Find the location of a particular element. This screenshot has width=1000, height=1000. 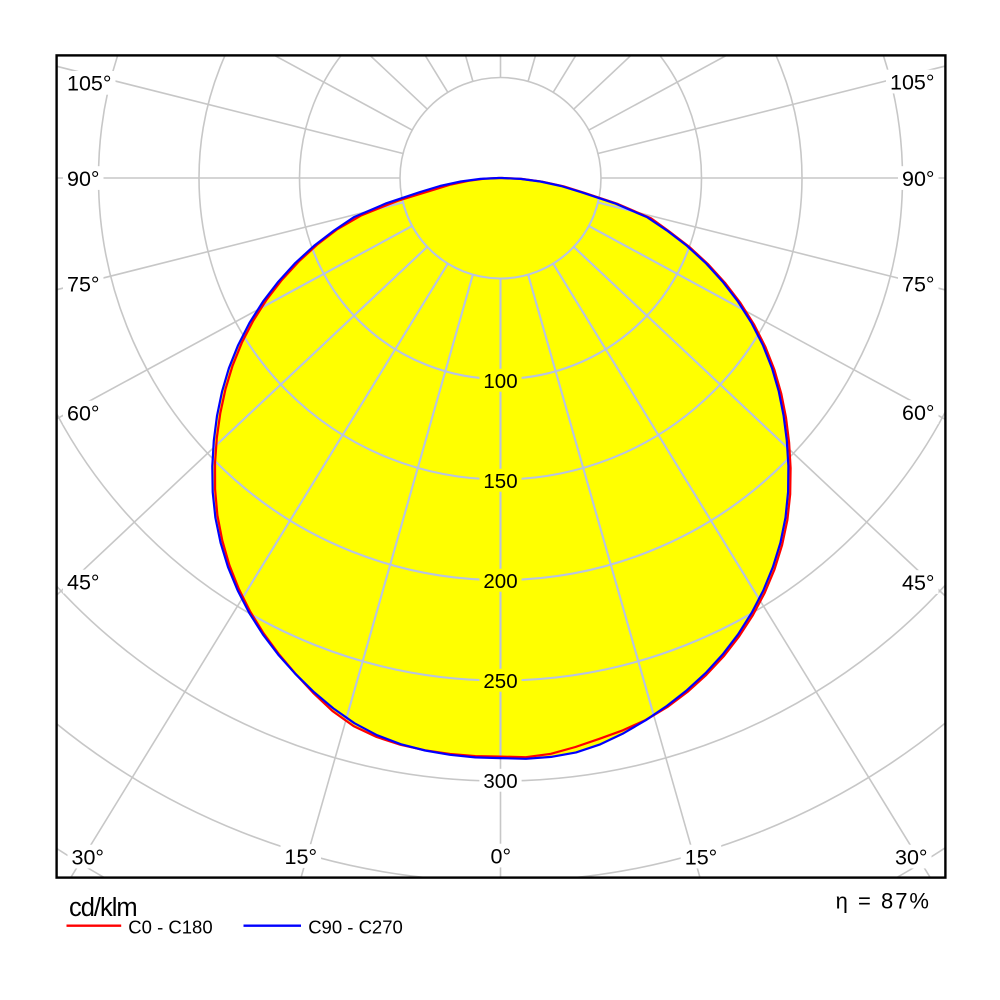

svg-text: η = 87% is located at coordinates (883, 901).